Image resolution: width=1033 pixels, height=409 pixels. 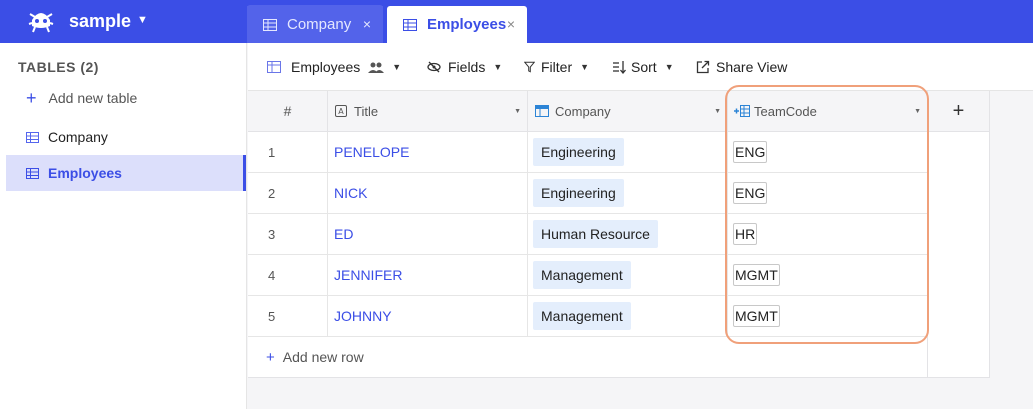 What do you see at coordinates (428, 316) in the screenshot?
I see `title-cell: JOHNNY` at bounding box center [428, 316].